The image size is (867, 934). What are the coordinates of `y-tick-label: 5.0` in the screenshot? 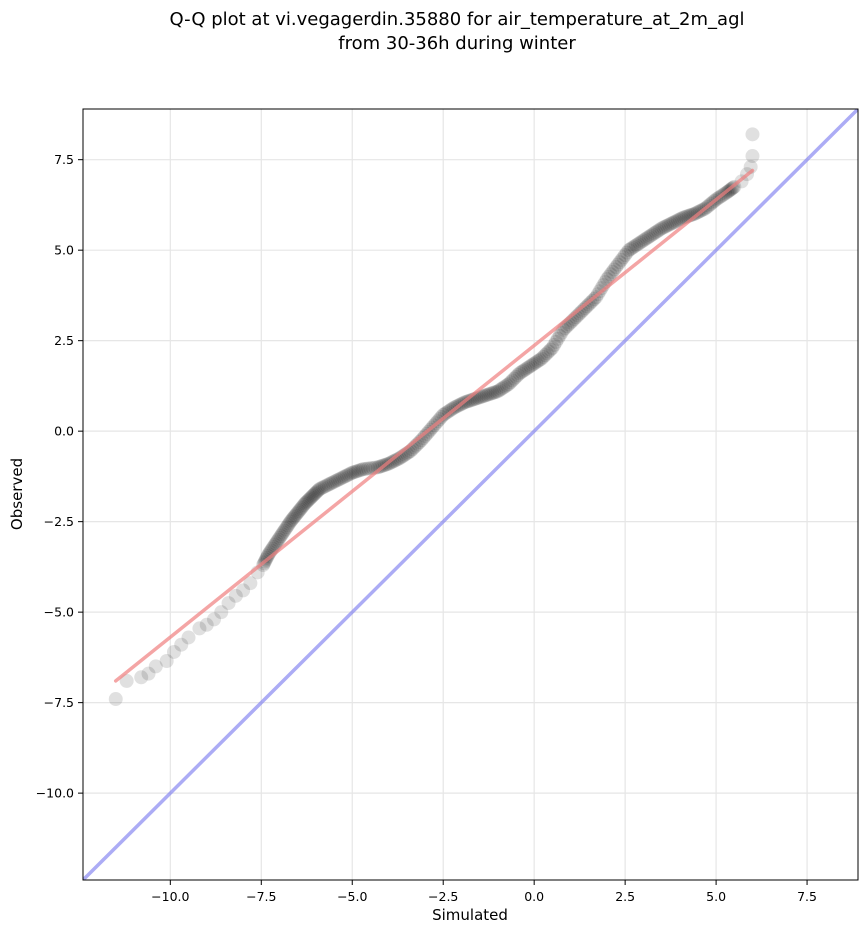 It's located at (64, 250).